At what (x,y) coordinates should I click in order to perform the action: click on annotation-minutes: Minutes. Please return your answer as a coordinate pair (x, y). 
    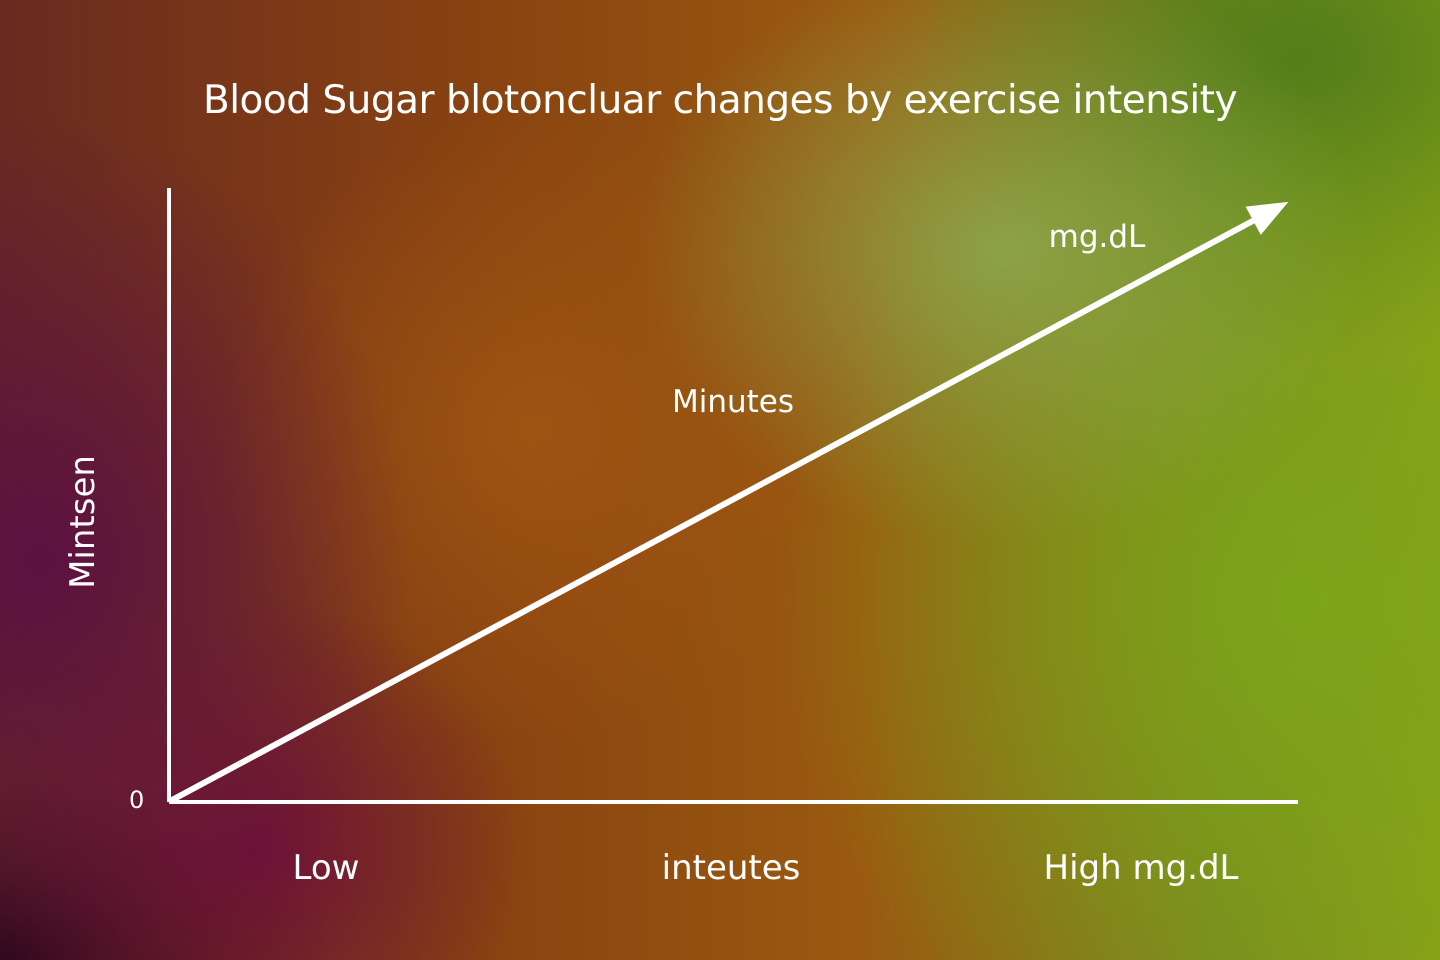
    Looking at the image, I should click on (733, 402).